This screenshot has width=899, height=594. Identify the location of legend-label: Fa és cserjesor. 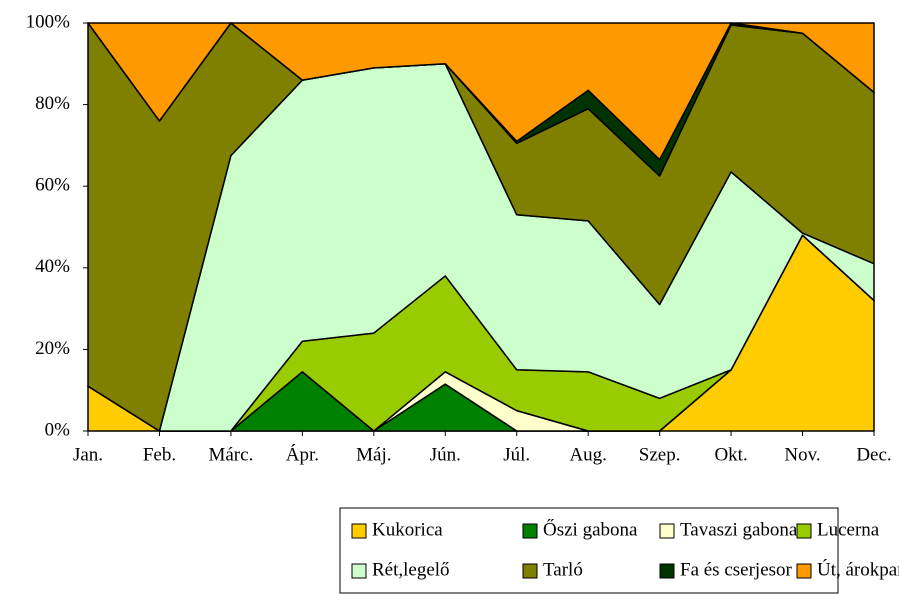
(736, 569).